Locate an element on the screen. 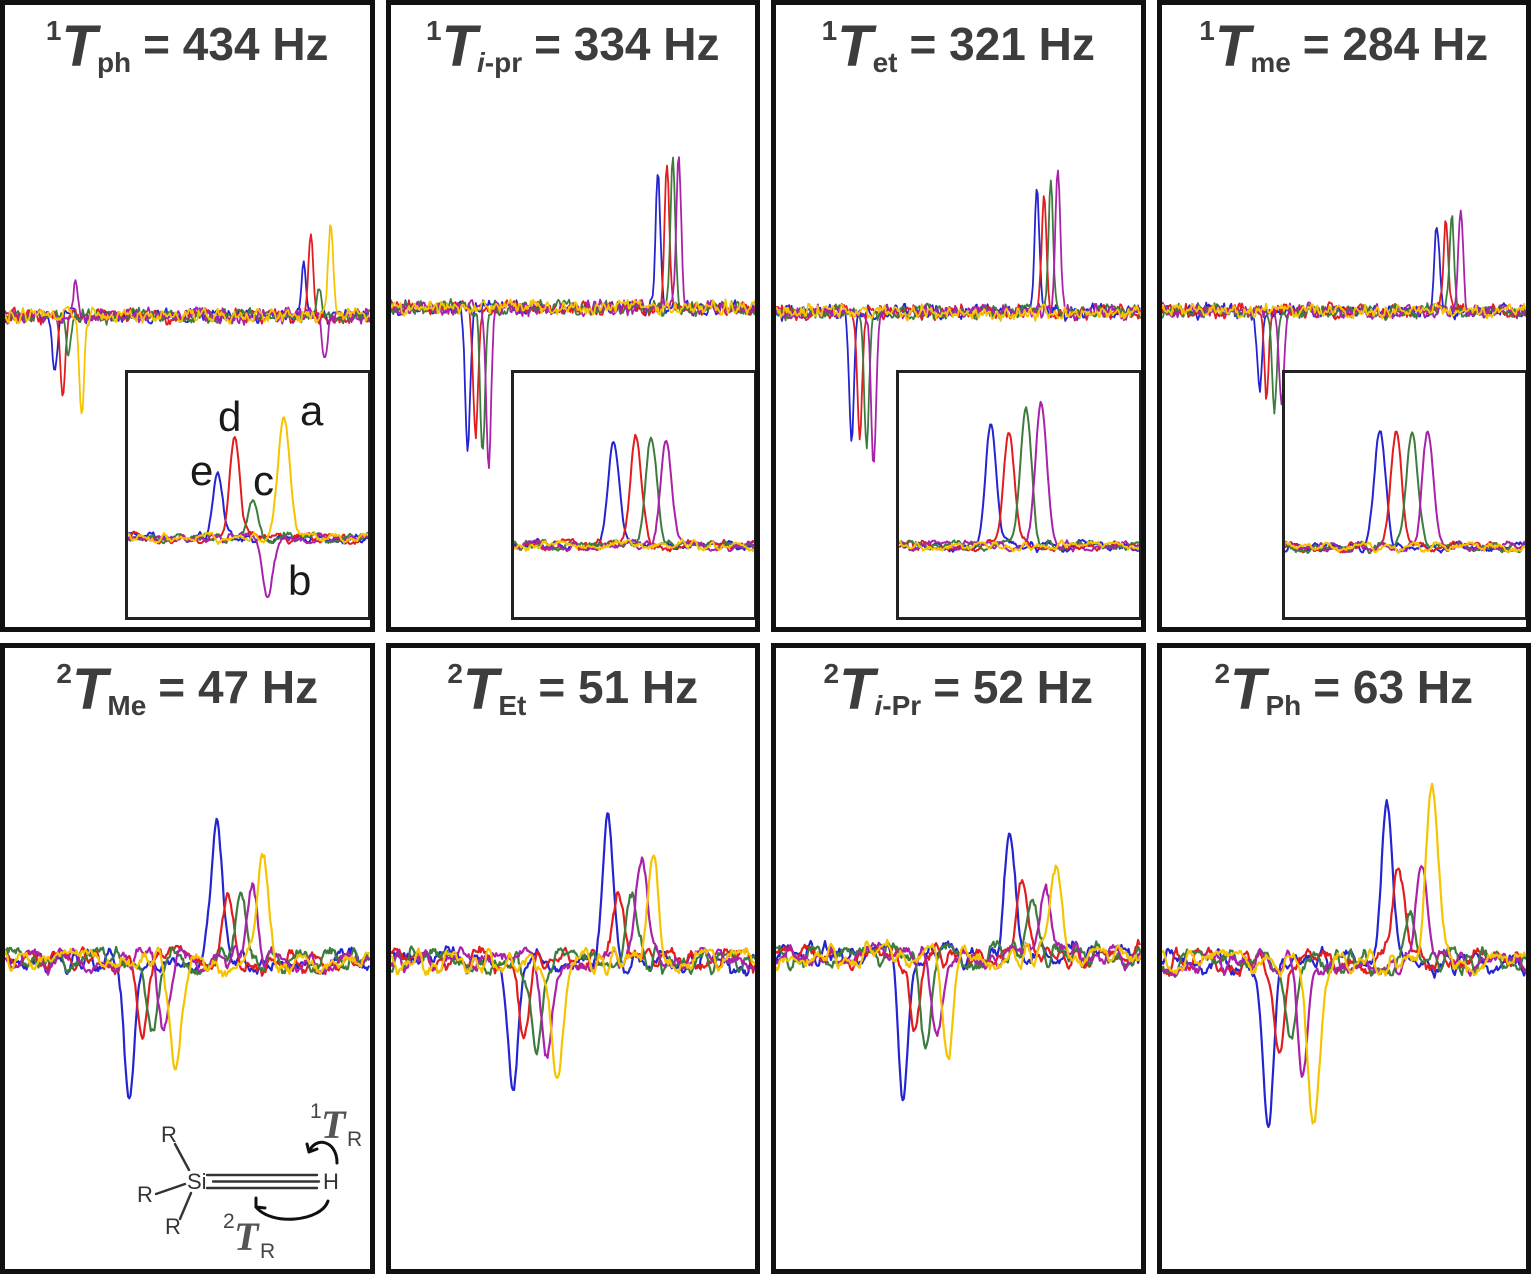  panel-title: 2TMe = 47 Hz is located at coordinates (187, 689).